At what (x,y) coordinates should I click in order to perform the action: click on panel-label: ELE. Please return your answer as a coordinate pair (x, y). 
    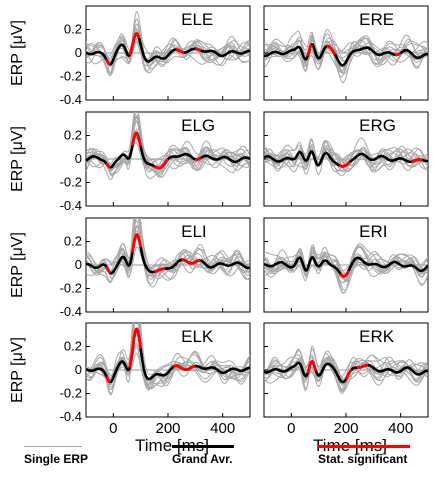
    Looking at the image, I should click on (197, 19).